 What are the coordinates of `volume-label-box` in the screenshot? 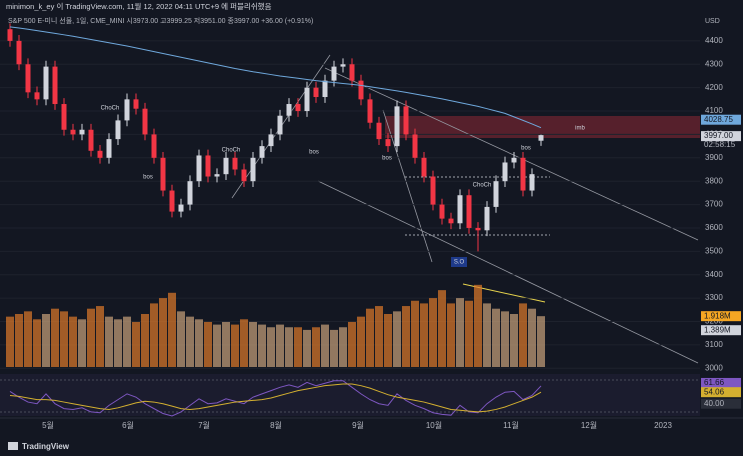 It's located at (721, 330).